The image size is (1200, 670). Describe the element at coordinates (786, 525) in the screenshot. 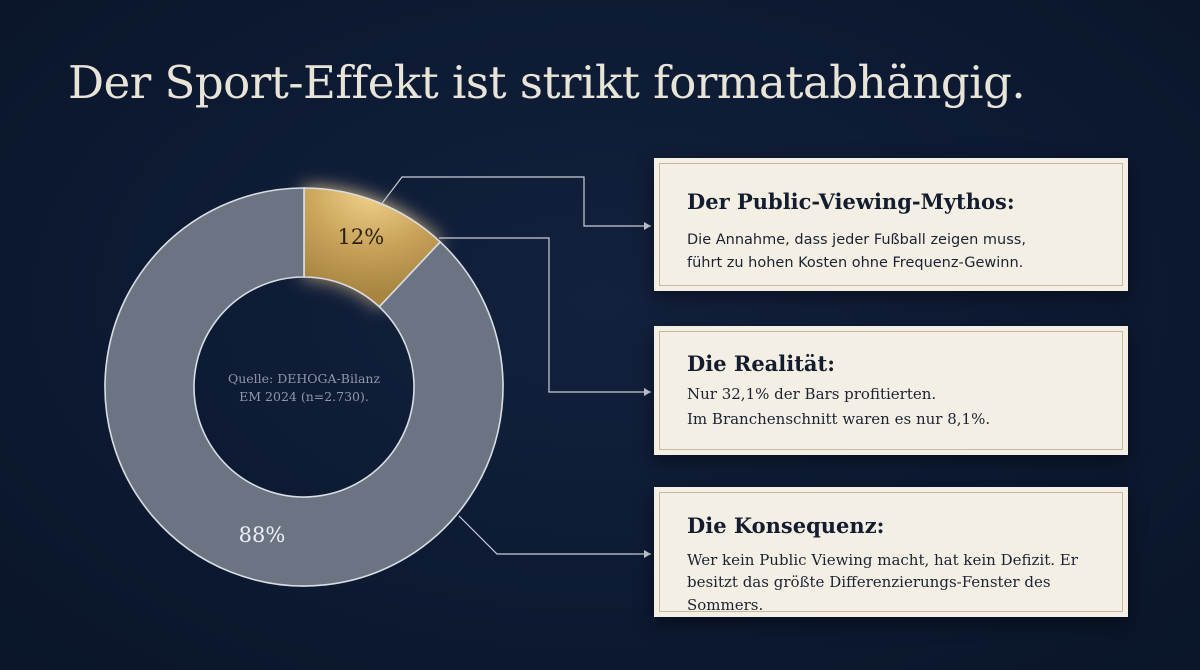

I see `card-heading: Die Konsequenz:` at that location.